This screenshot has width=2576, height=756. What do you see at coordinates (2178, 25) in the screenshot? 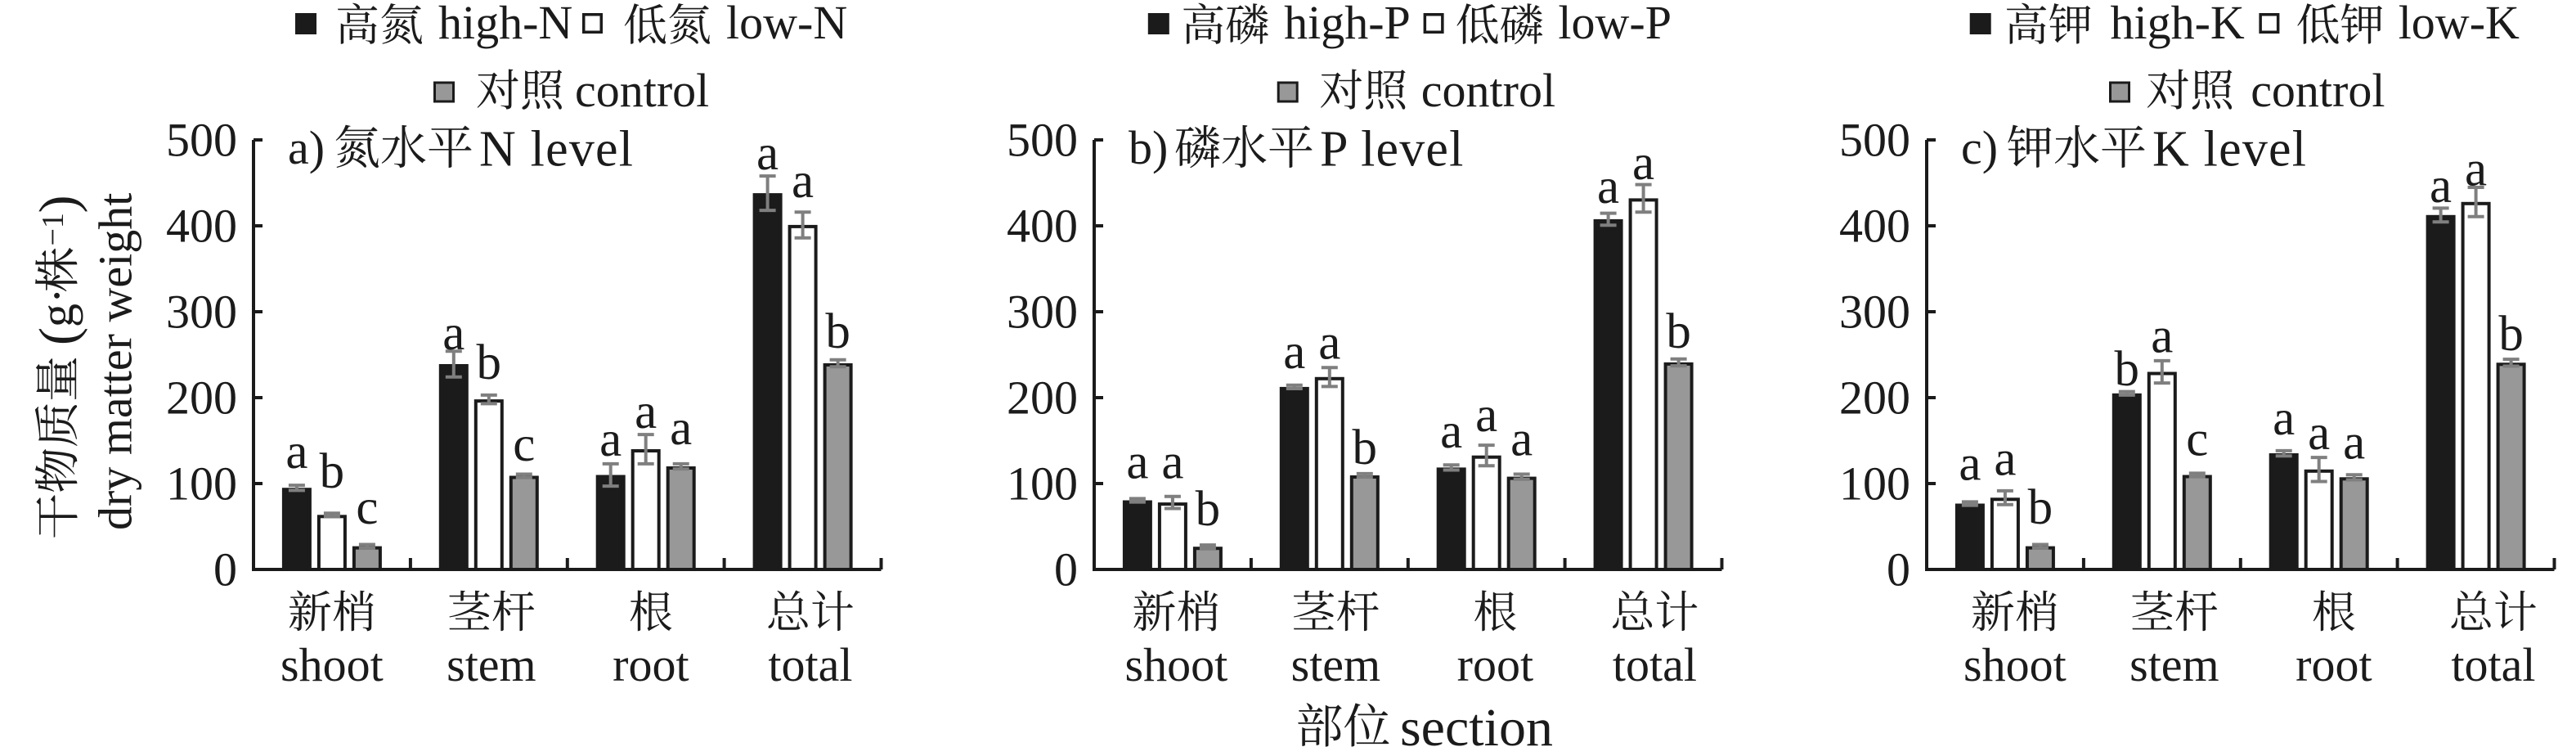
I see `svg-text: high-K` at bounding box center [2178, 25].